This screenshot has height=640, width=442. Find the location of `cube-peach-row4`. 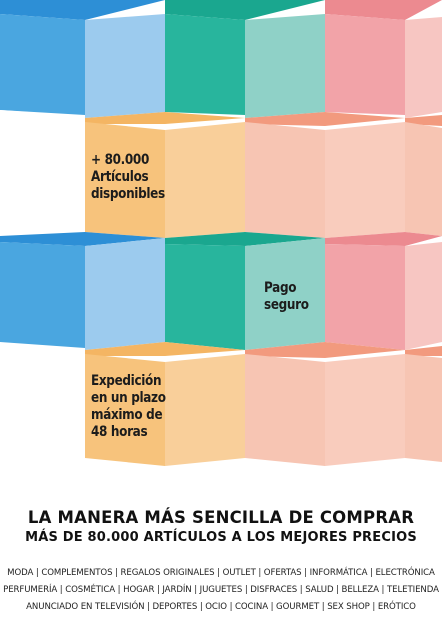

cube-peach-row4 is located at coordinates (325, 404).